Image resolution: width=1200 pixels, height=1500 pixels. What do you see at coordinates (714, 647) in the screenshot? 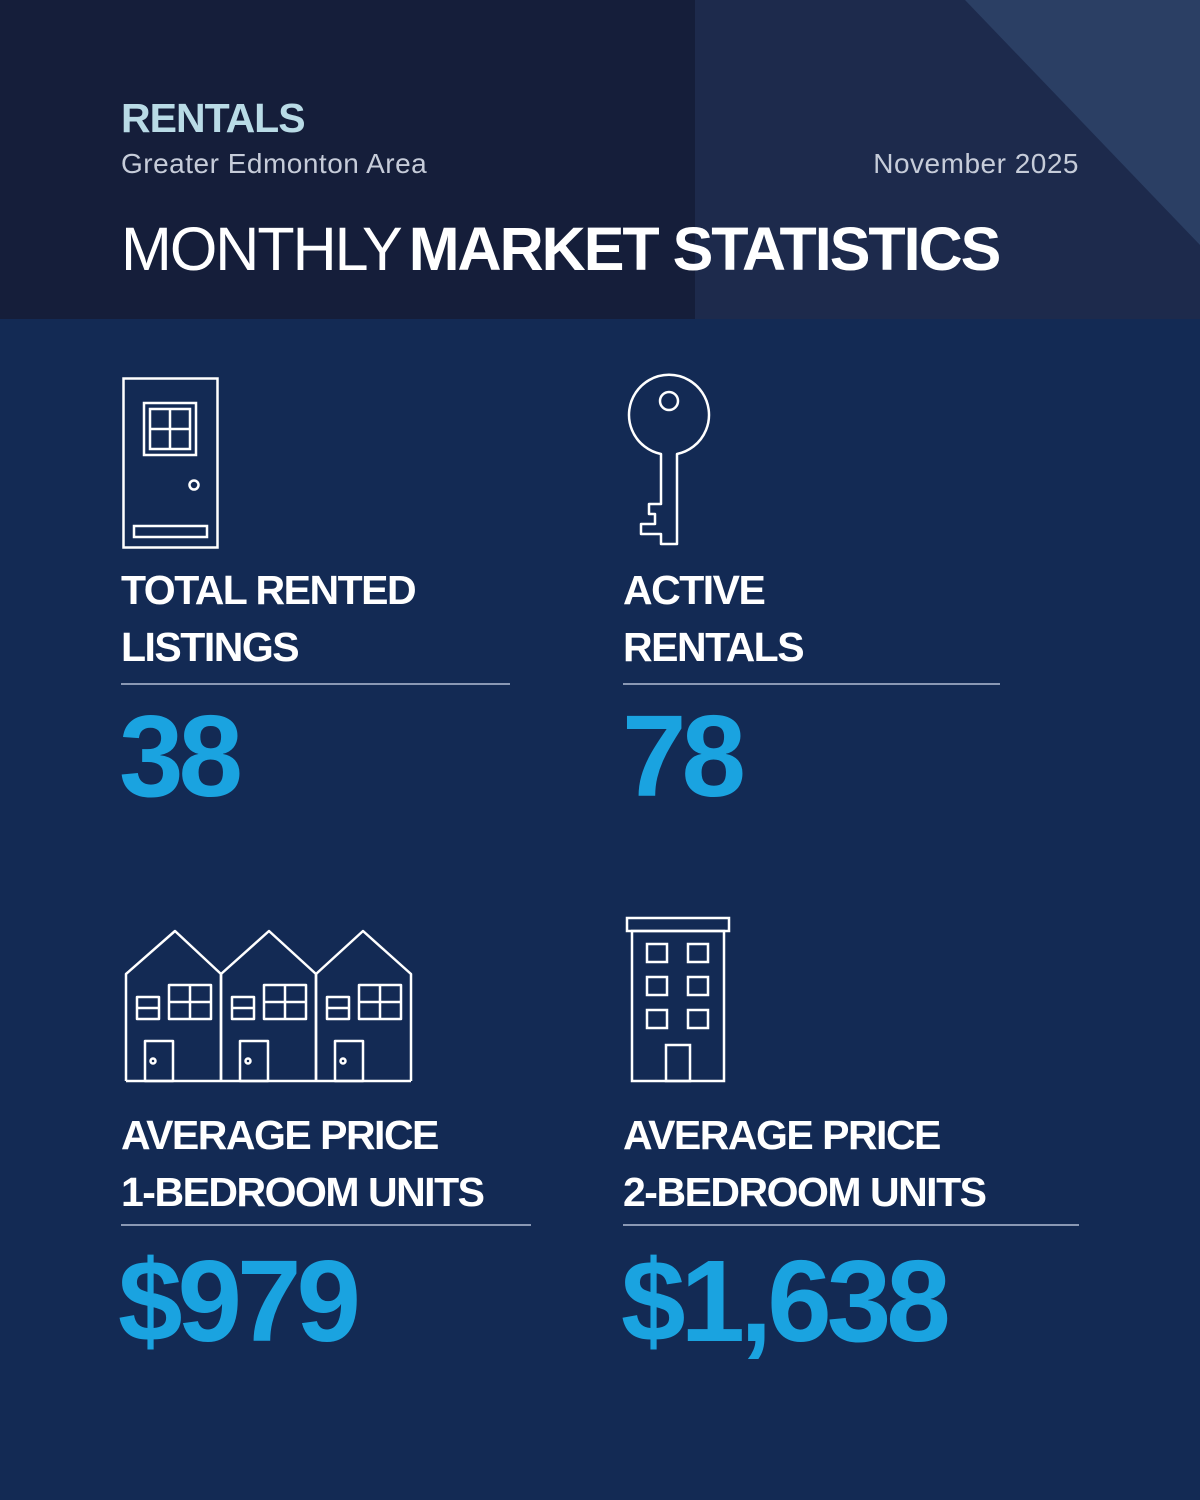
I see `stat-label-line2: RENTALS` at bounding box center [714, 647].